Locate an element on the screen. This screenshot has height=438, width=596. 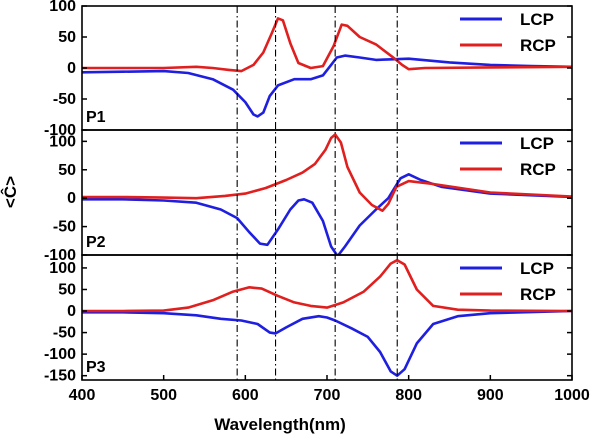
x-tick-label: 1000 is located at coordinates (572, 395).